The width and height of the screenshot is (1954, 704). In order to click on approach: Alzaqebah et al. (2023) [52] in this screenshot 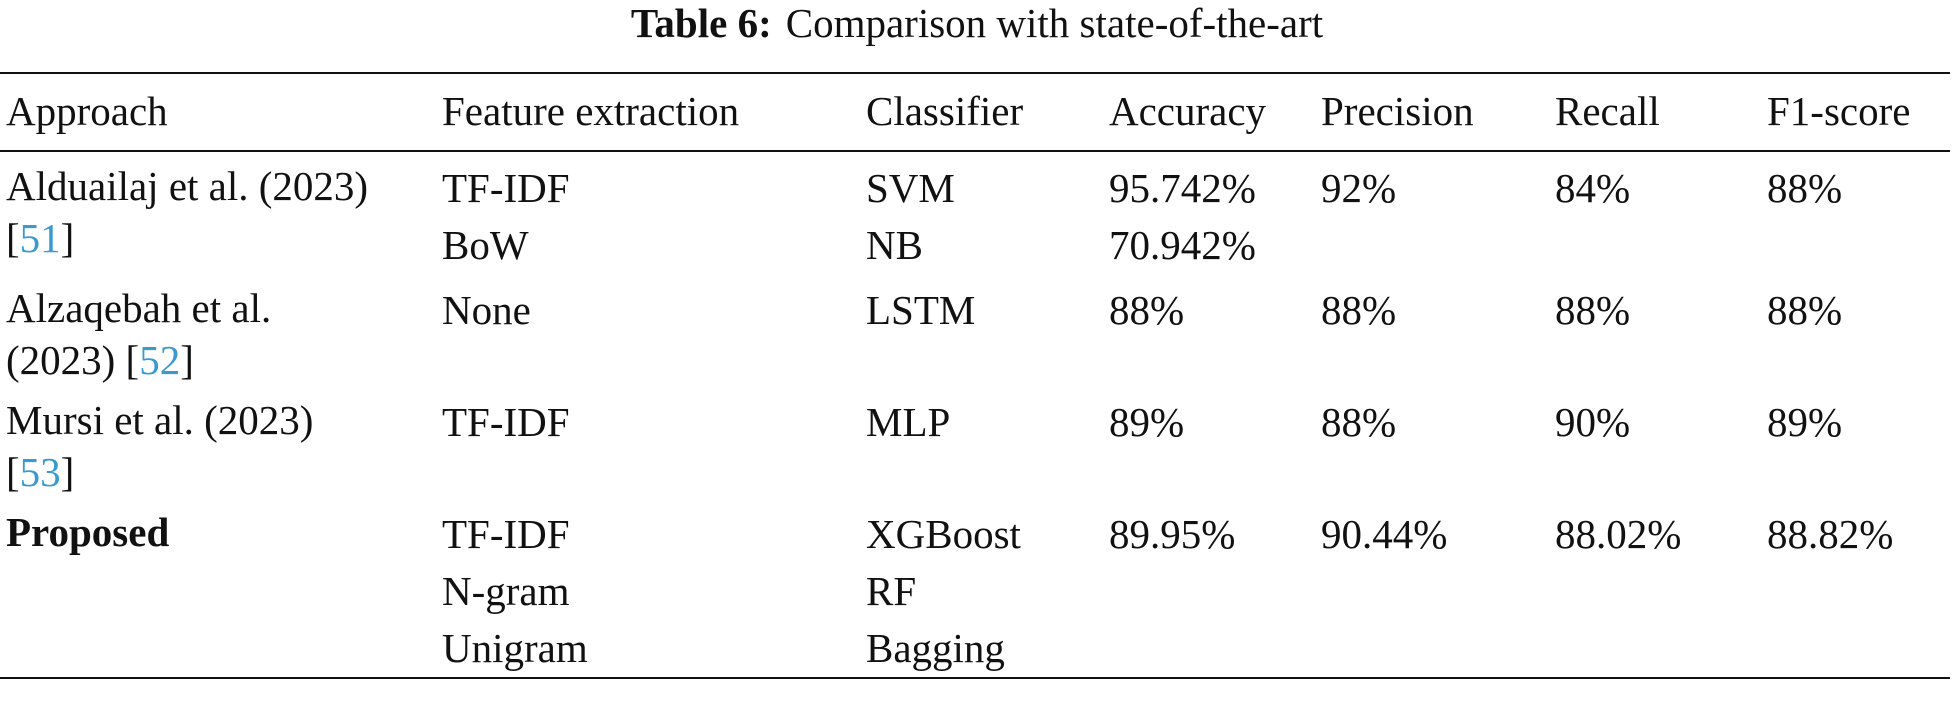, I will do `click(191, 334)`.